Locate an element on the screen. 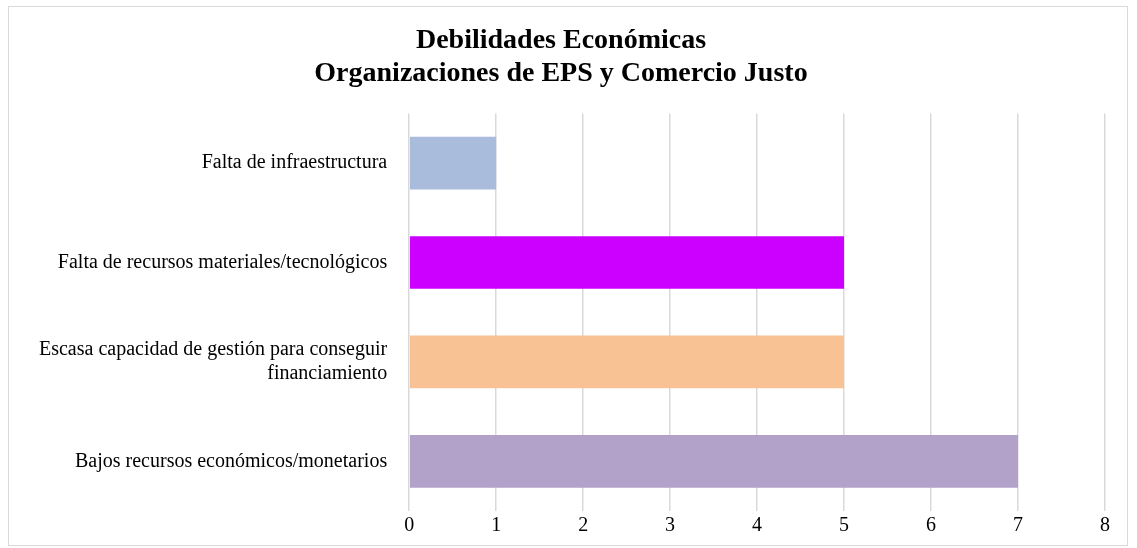 Image resolution: width=1137 pixels, height=548 pixels. x-tick-label: 5 is located at coordinates (844, 524).